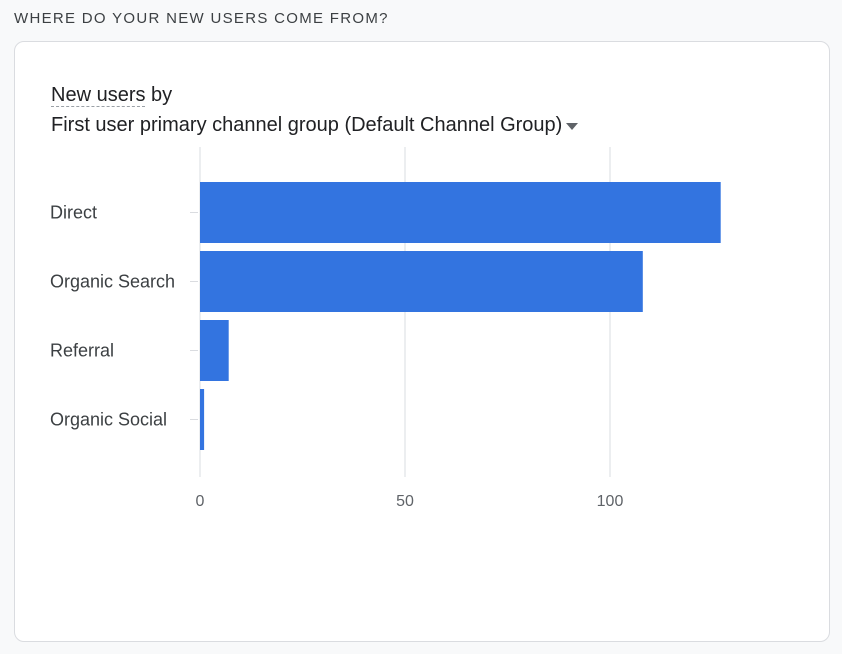 The width and height of the screenshot is (842, 654). What do you see at coordinates (98, 95) in the screenshot?
I see `metric-selector: New users` at bounding box center [98, 95].